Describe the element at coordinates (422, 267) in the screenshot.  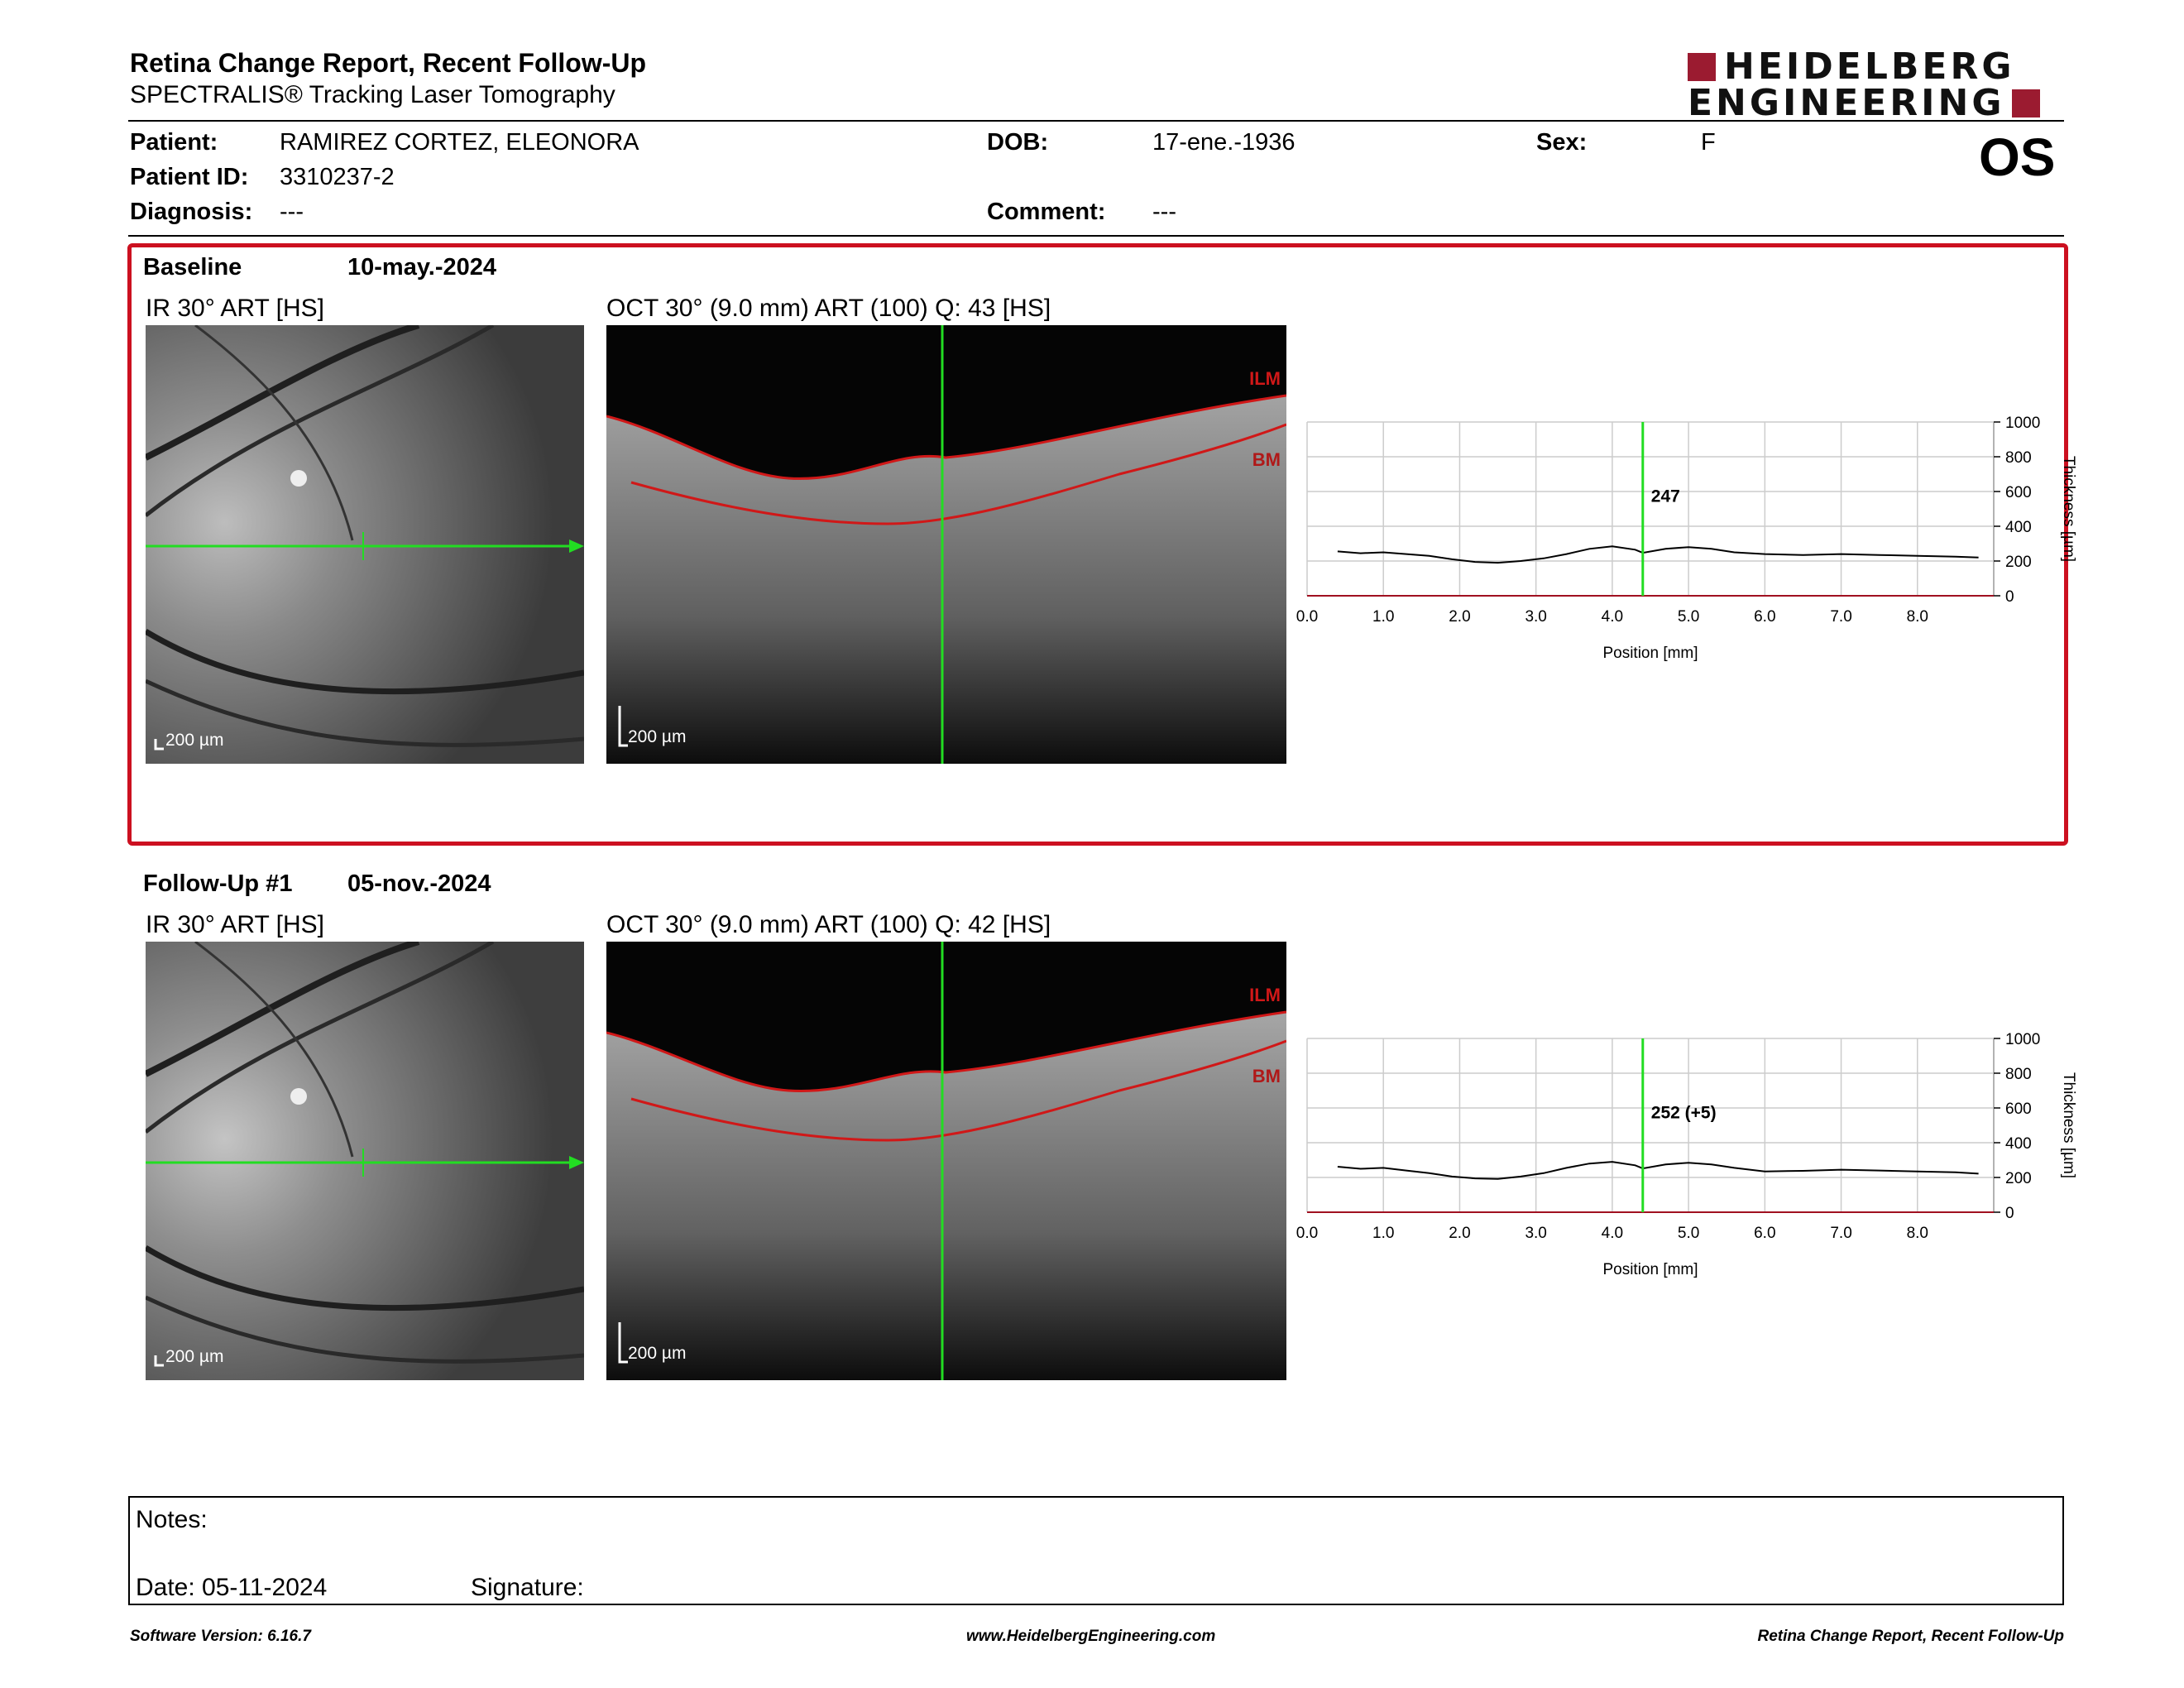
I see `baseline-date: 10-may.-2024` at that location.